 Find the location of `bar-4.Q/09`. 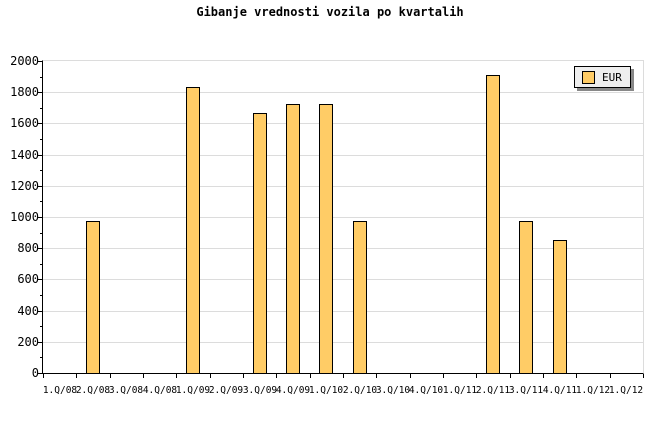

bar-4.Q/09 is located at coordinates (293, 238).